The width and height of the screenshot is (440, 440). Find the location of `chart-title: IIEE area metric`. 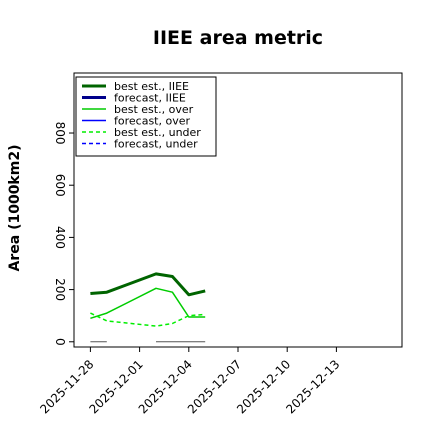

chart-title: IIEE area metric is located at coordinates (238, 38).